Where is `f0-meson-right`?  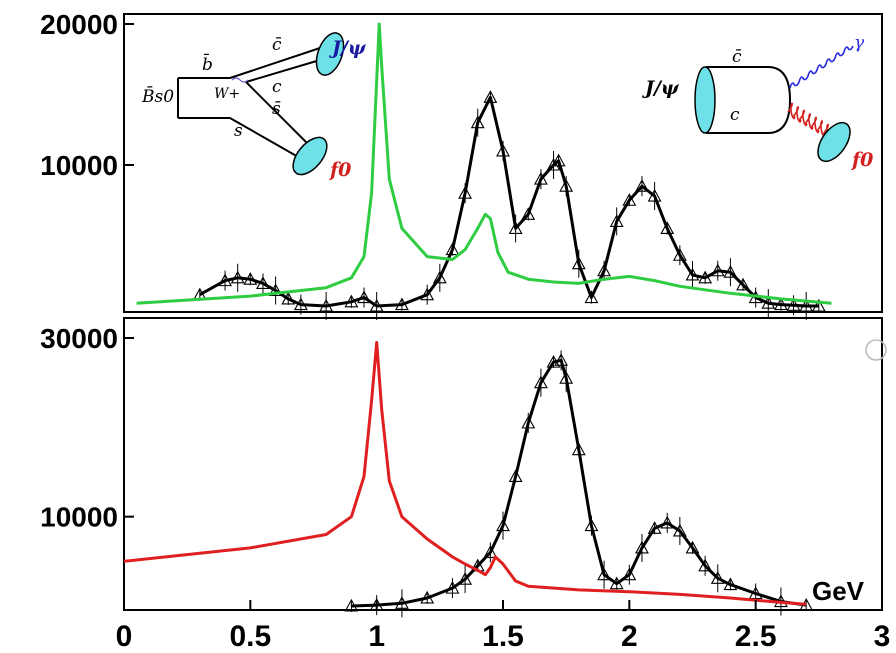 f0-meson-right is located at coordinates (834, 142).